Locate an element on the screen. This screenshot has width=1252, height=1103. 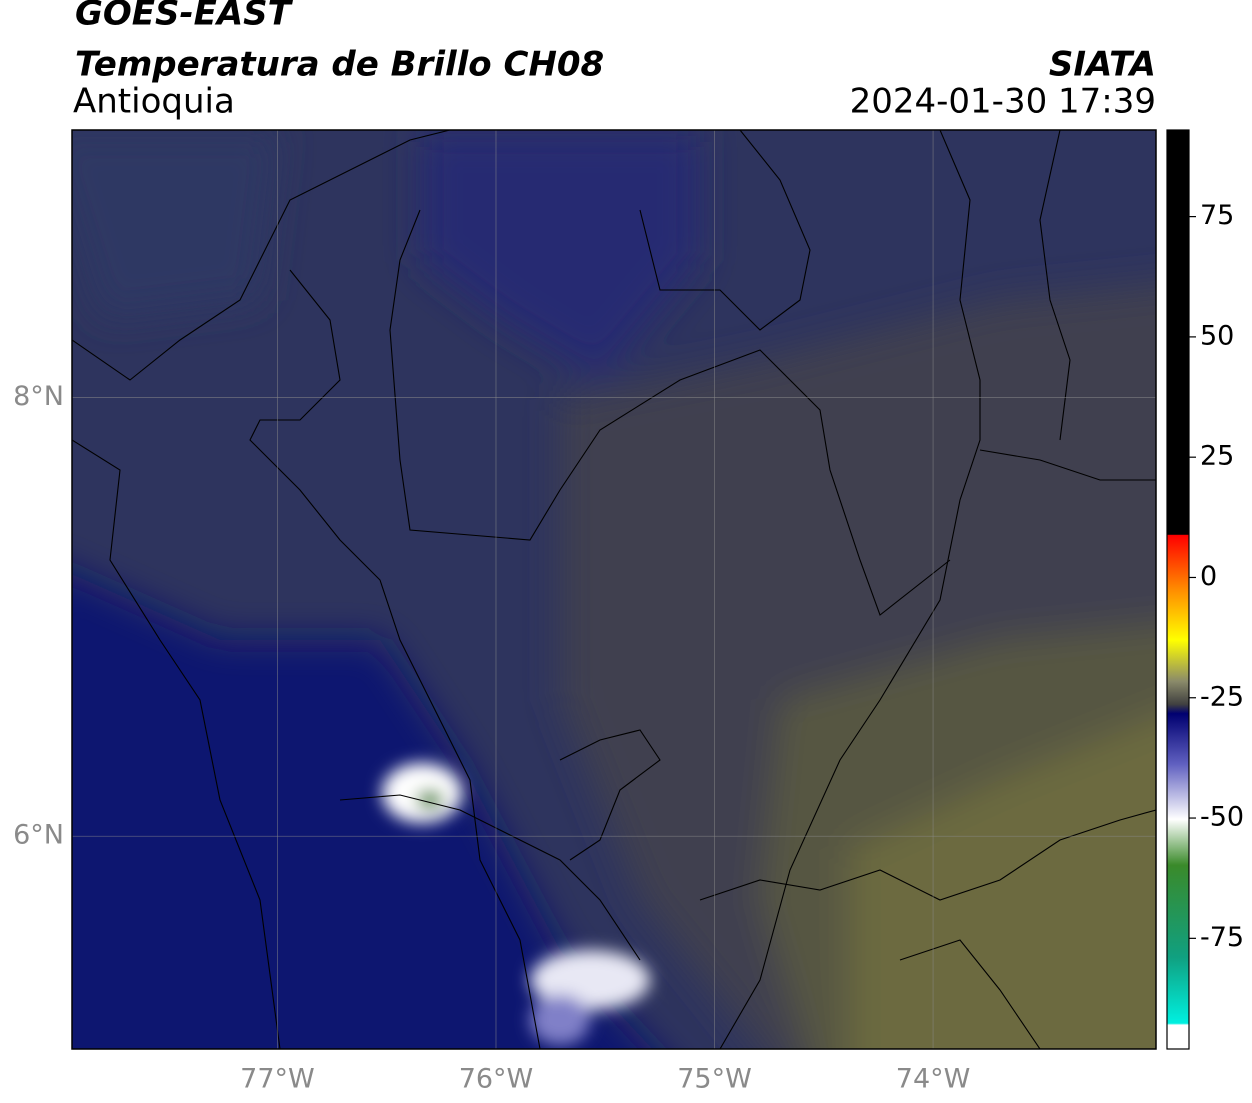
region-title: Antioquia is located at coordinates (154, 102).